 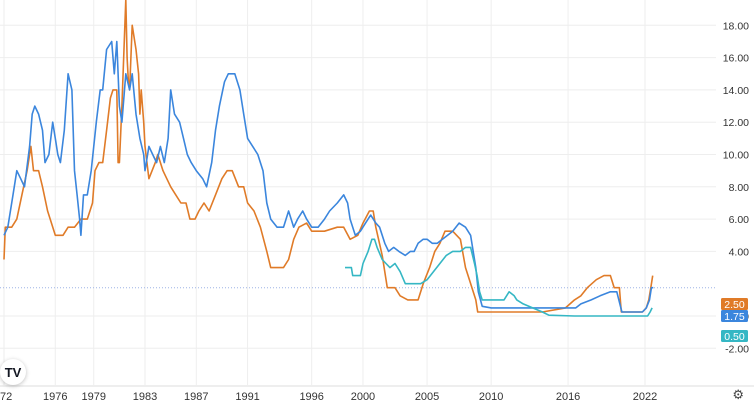 What do you see at coordinates (645, 397) in the screenshot?
I see `x-tick-label: 2022` at bounding box center [645, 397].